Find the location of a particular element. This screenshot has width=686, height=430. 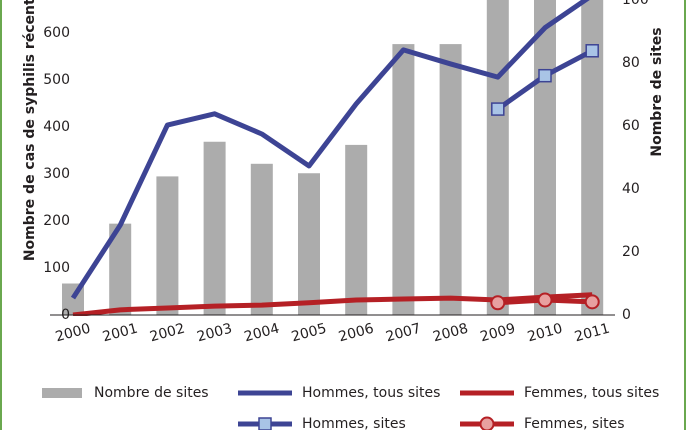

x-tick-label: 2008 is located at coordinates (450, 333).